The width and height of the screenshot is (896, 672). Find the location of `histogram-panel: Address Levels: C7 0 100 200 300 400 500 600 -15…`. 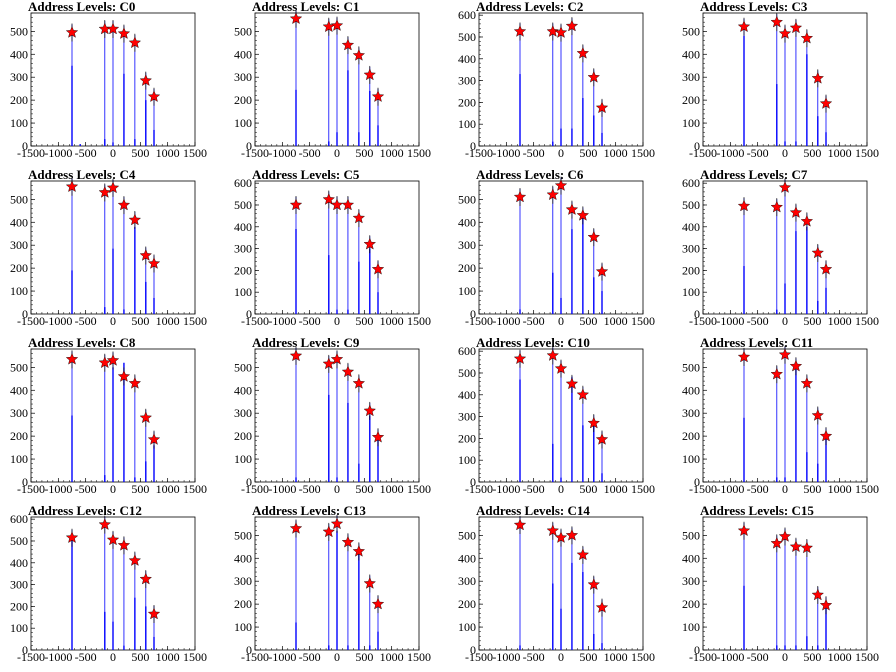

histogram-panel: Address Levels: C7 0 100 200 300 400 500 600 -15… is located at coordinates (784, 251).